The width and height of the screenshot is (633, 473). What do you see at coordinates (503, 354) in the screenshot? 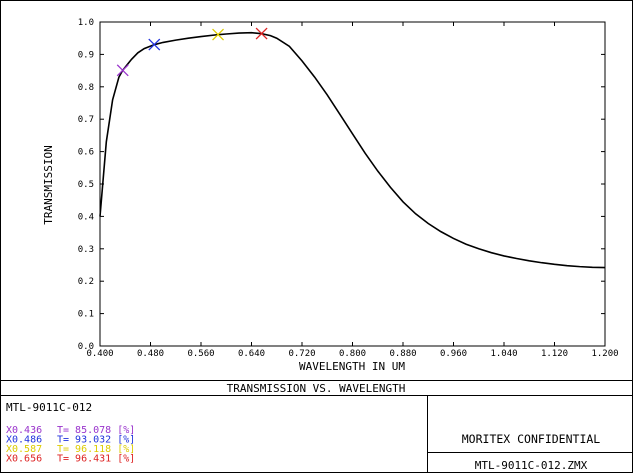
I see `x-tick-label: 1.040` at bounding box center [503, 354].